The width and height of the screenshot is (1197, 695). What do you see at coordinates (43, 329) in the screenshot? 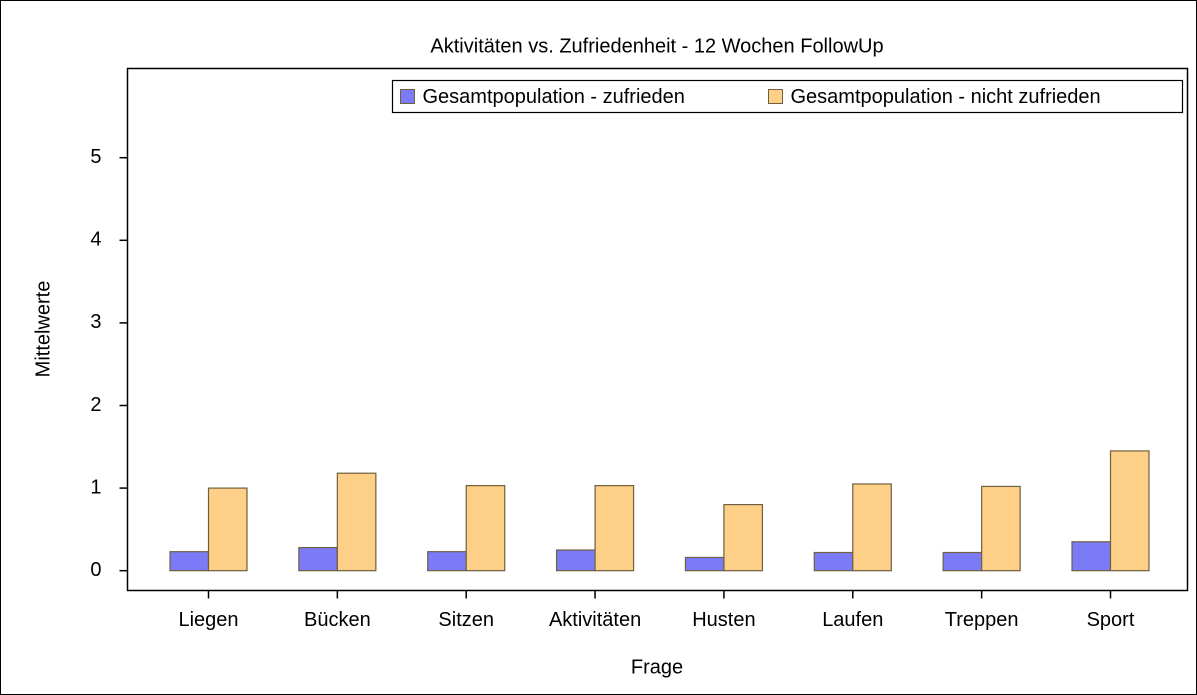
I see `y-axis-label: Mittelwerte` at bounding box center [43, 329].